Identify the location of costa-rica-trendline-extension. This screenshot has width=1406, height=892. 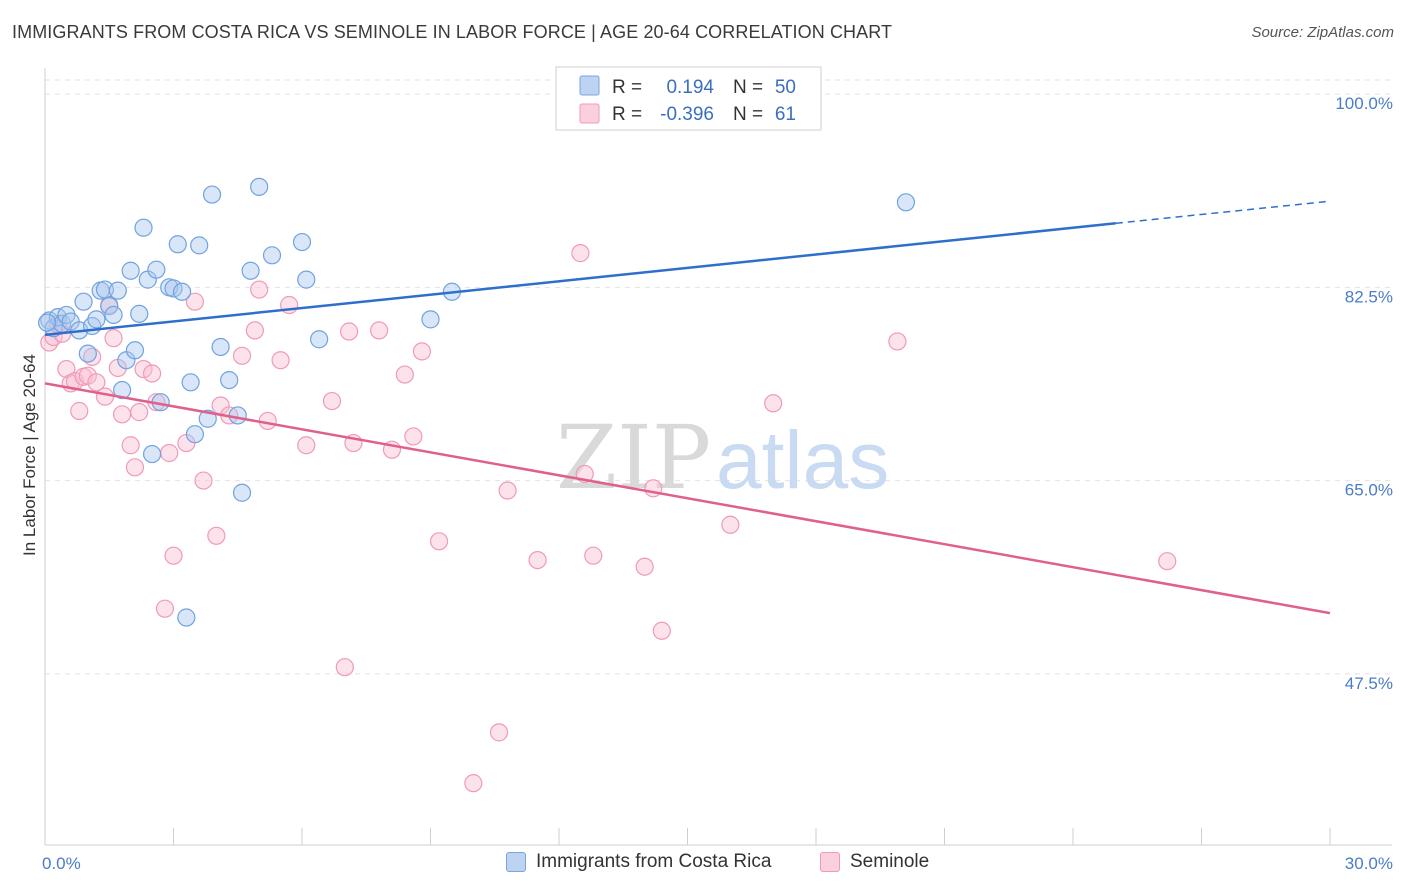
(1223, 212).